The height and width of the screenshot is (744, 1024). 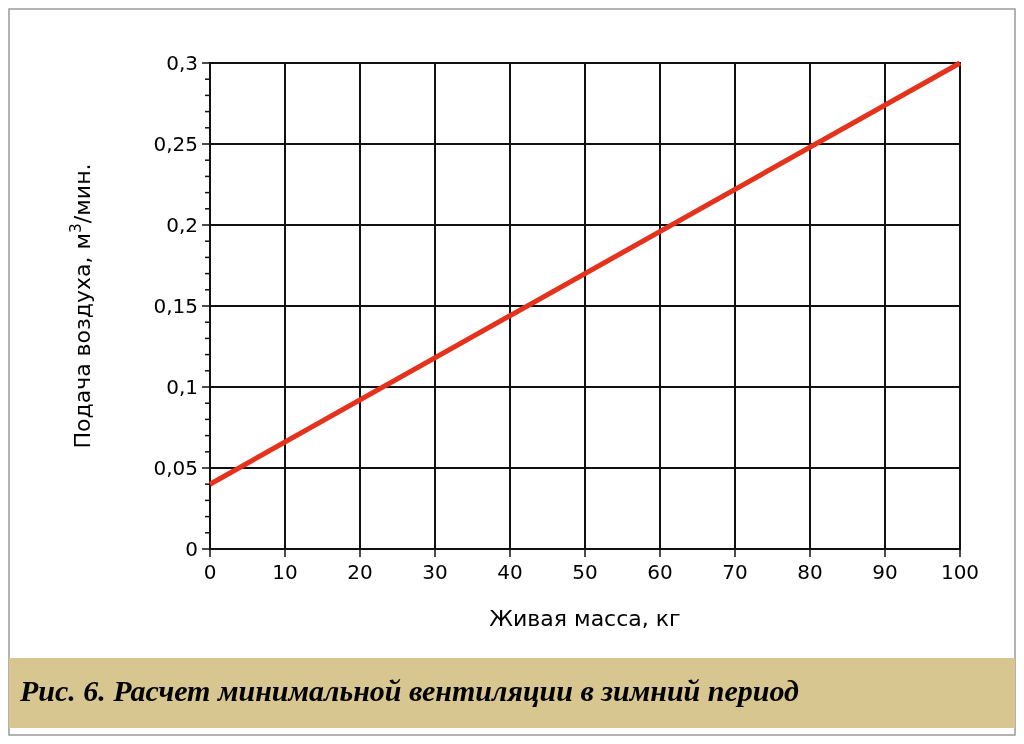 What do you see at coordinates (735, 572) in the screenshot?
I see `x-tick-label: 70` at bounding box center [735, 572].